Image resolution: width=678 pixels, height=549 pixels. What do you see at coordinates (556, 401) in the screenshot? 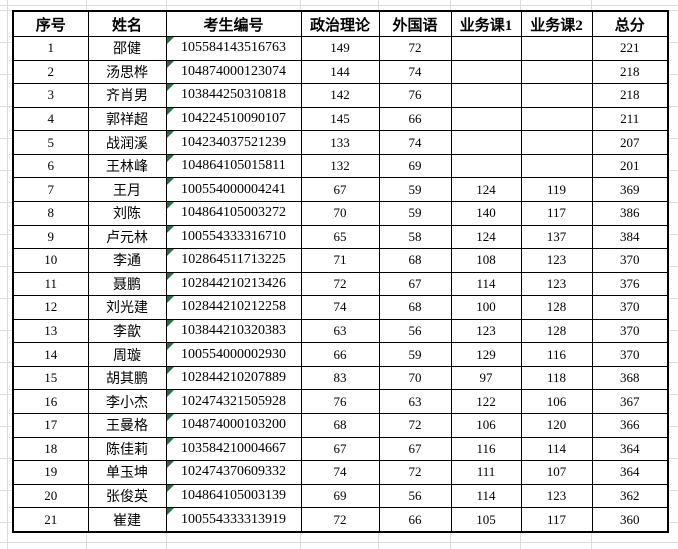
I see `cell-major2: 106` at bounding box center [556, 401].